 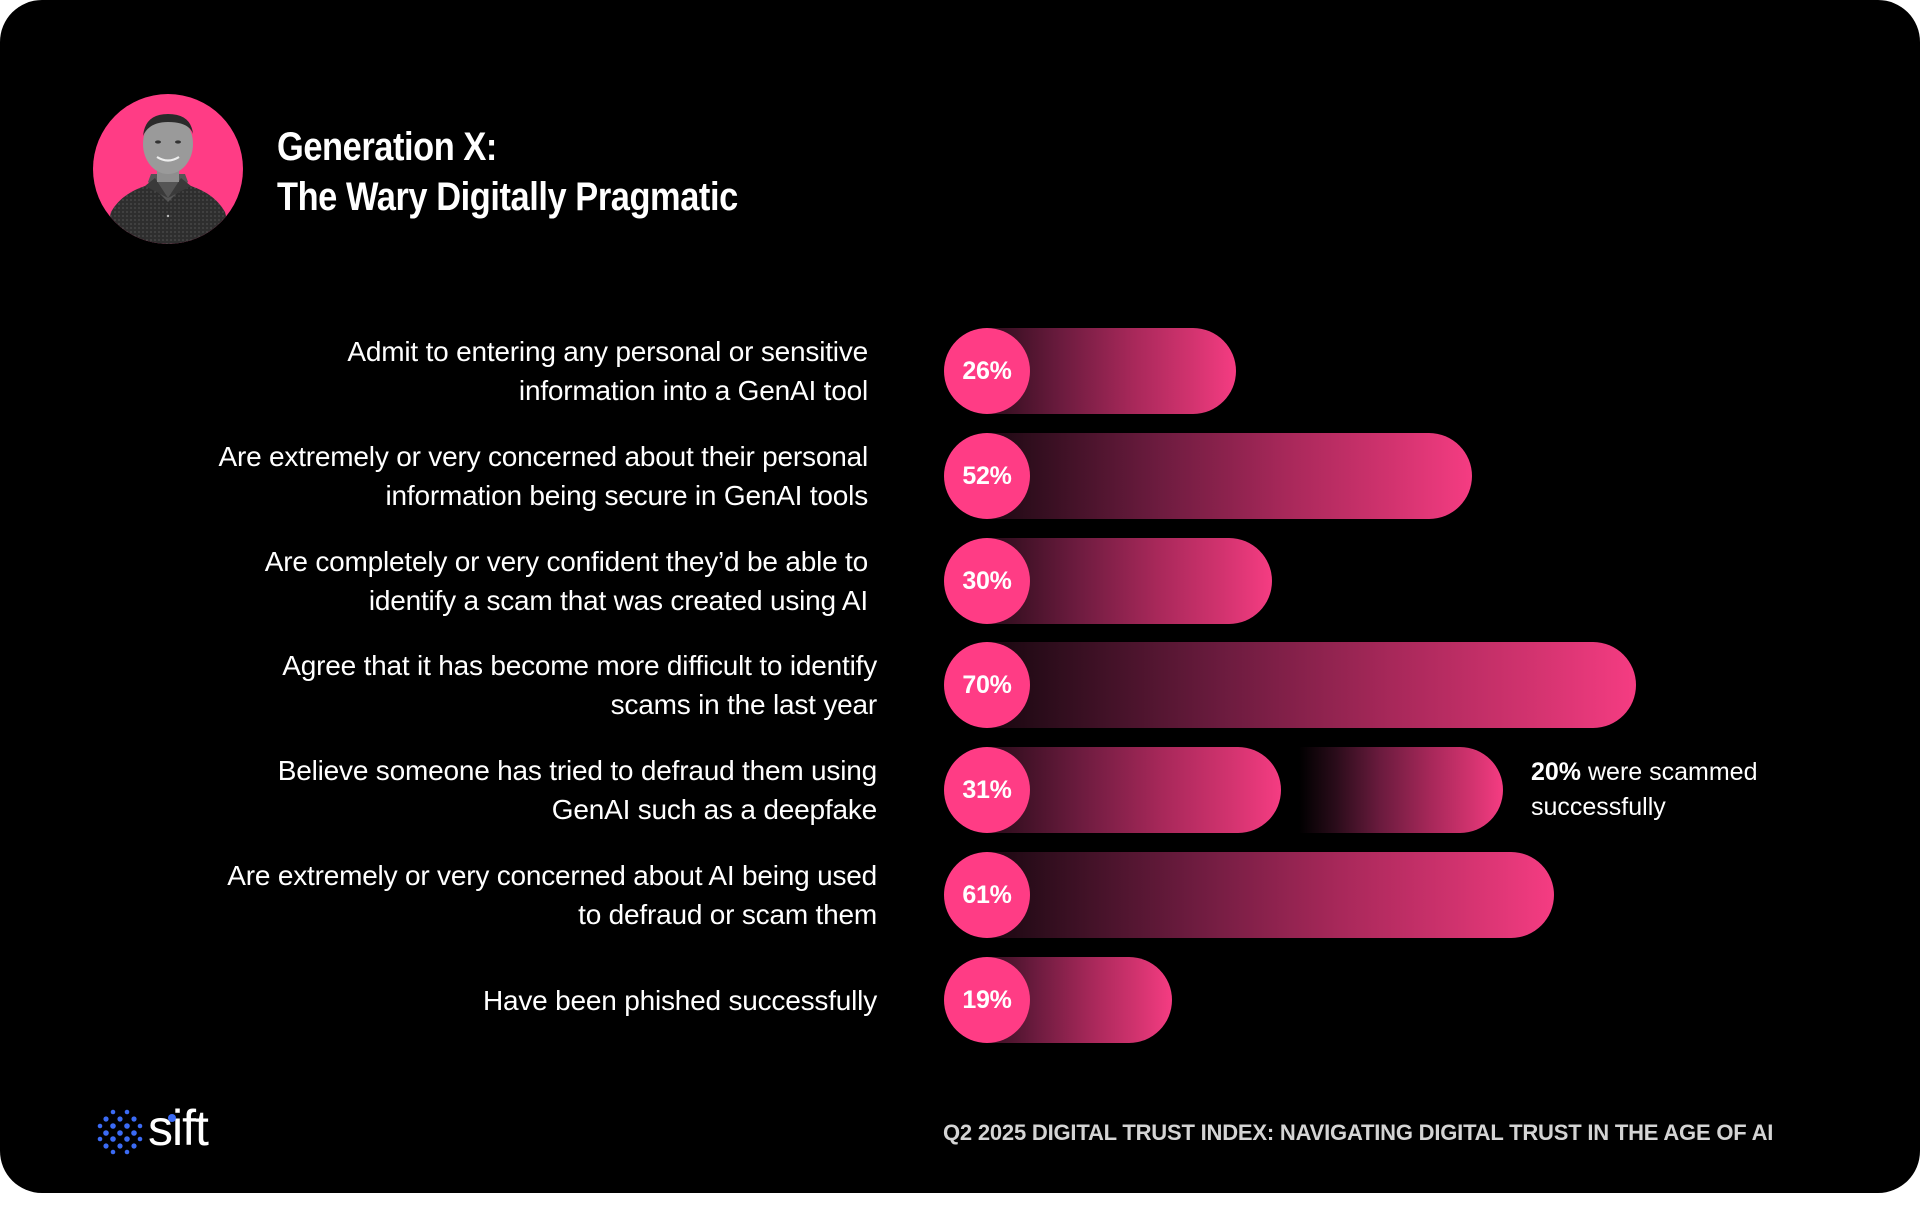 I want to click on secondary-bar-annotation: 20% were scammed successfully, so click(x=1644, y=790).